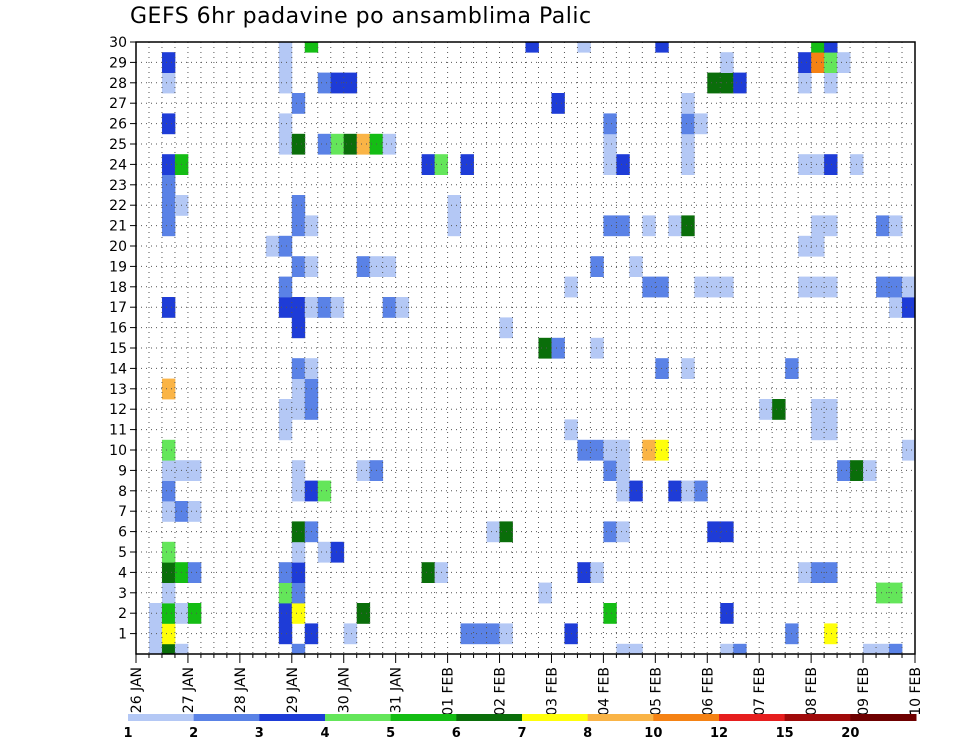  What do you see at coordinates (324, 733) in the screenshot?
I see `legend-label: 4` at bounding box center [324, 733].